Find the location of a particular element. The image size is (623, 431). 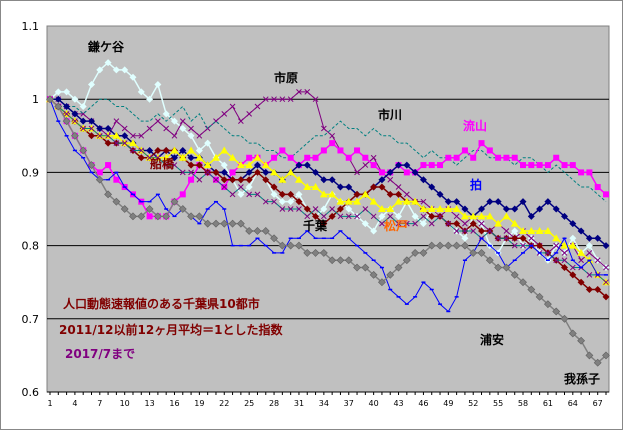

series-label: 浦安 is located at coordinates (492, 339).